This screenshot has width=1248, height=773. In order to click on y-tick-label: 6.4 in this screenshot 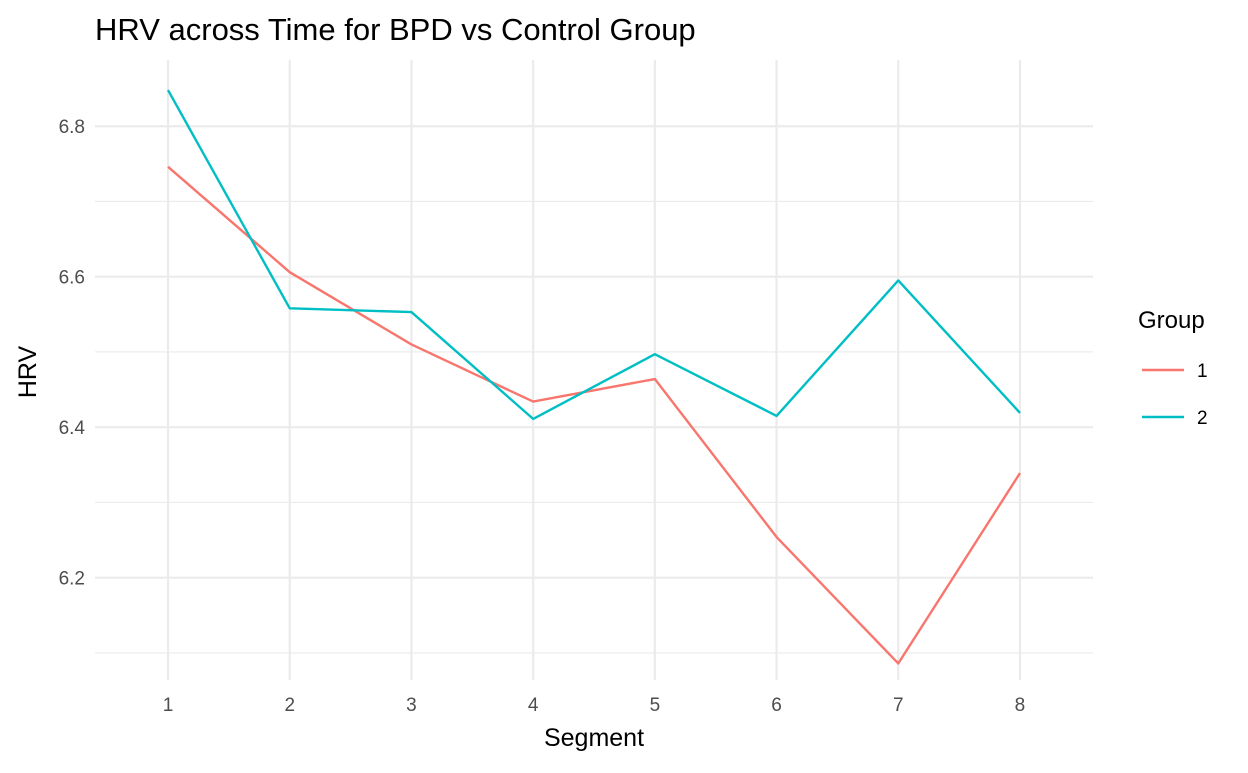, I will do `click(72, 428)`.